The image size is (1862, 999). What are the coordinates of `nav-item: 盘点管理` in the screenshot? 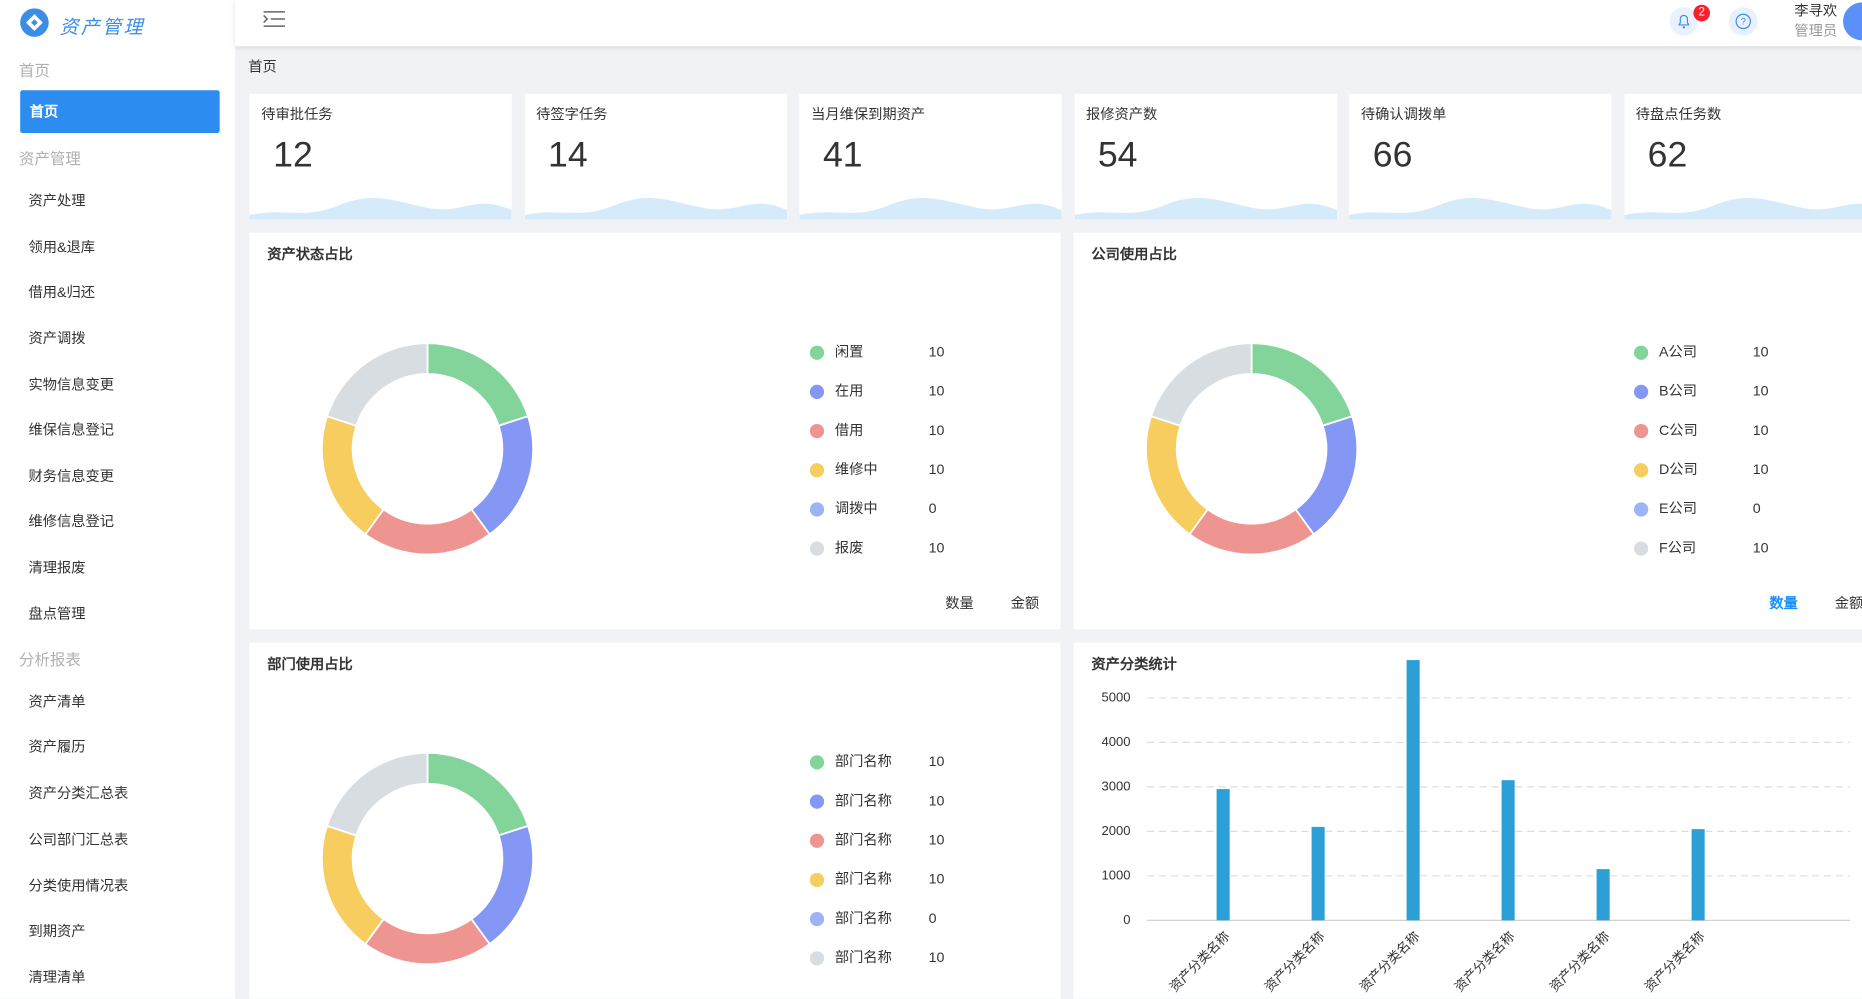 It's located at (57, 614).